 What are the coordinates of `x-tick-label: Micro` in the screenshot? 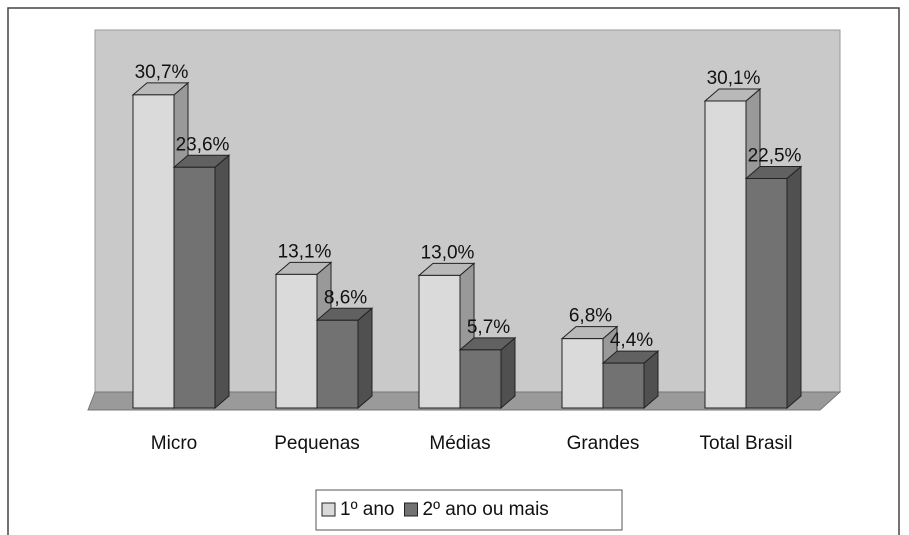 It's located at (174, 443).